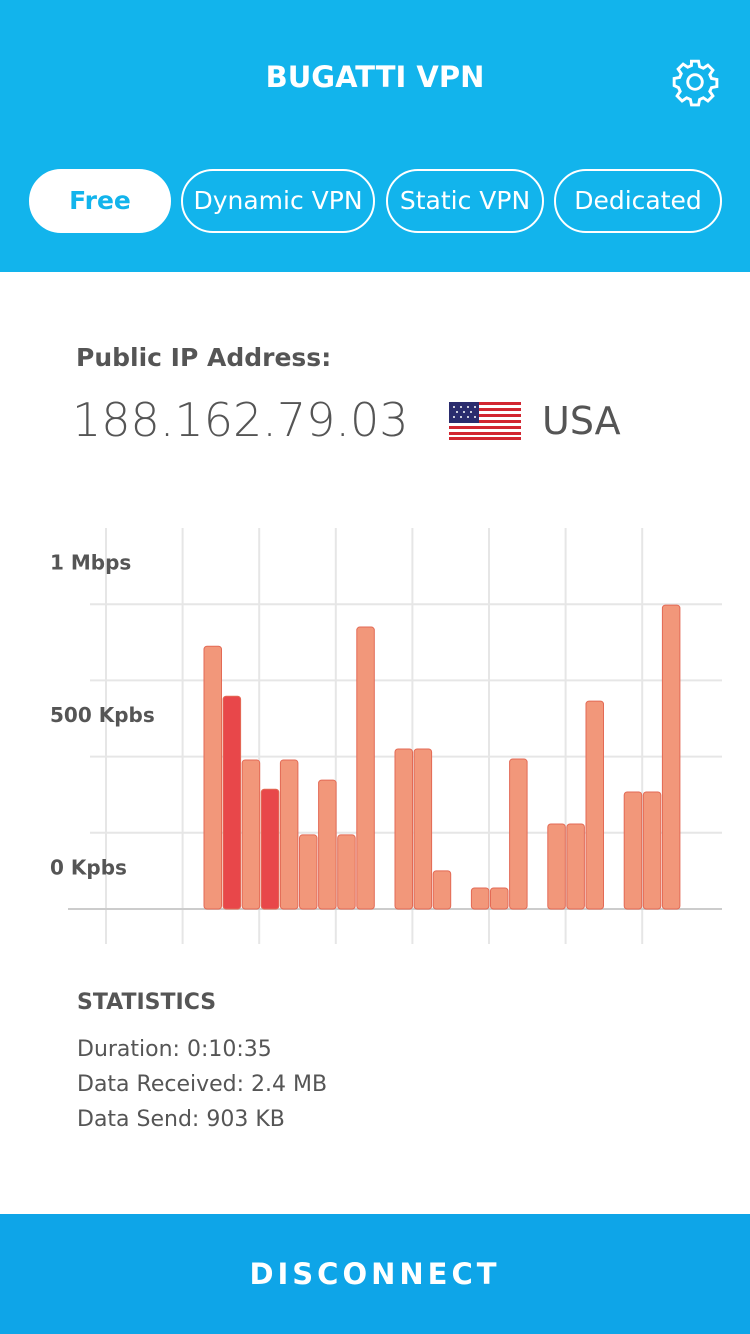 The width and height of the screenshot is (750, 1334). Describe the element at coordinates (174, 1049) in the screenshot. I see `statistic: Duration: 0:10:35` at that location.